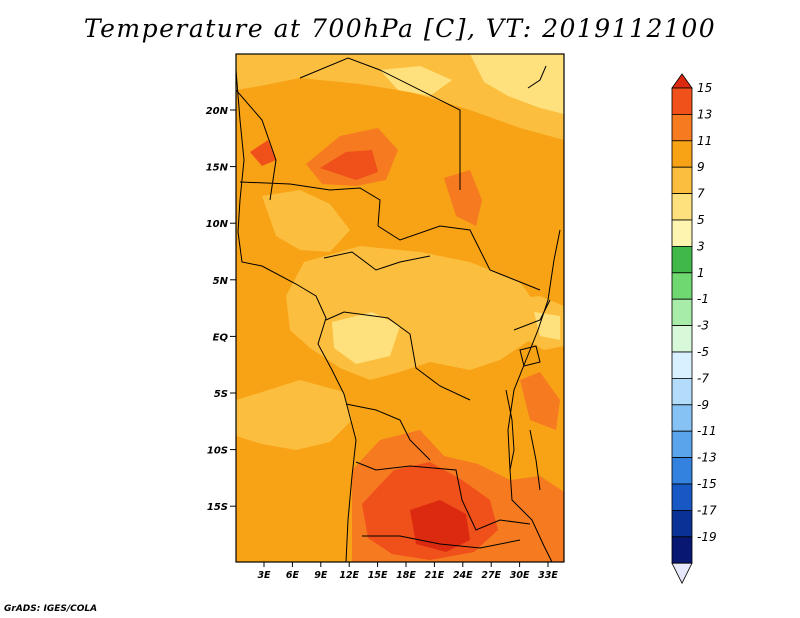 Image resolution: width=800 pixels, height=618 pixels. Describe the element at coordinates (349, 165) in the screenshot. I see `field-zone-11-sahara` at that location.